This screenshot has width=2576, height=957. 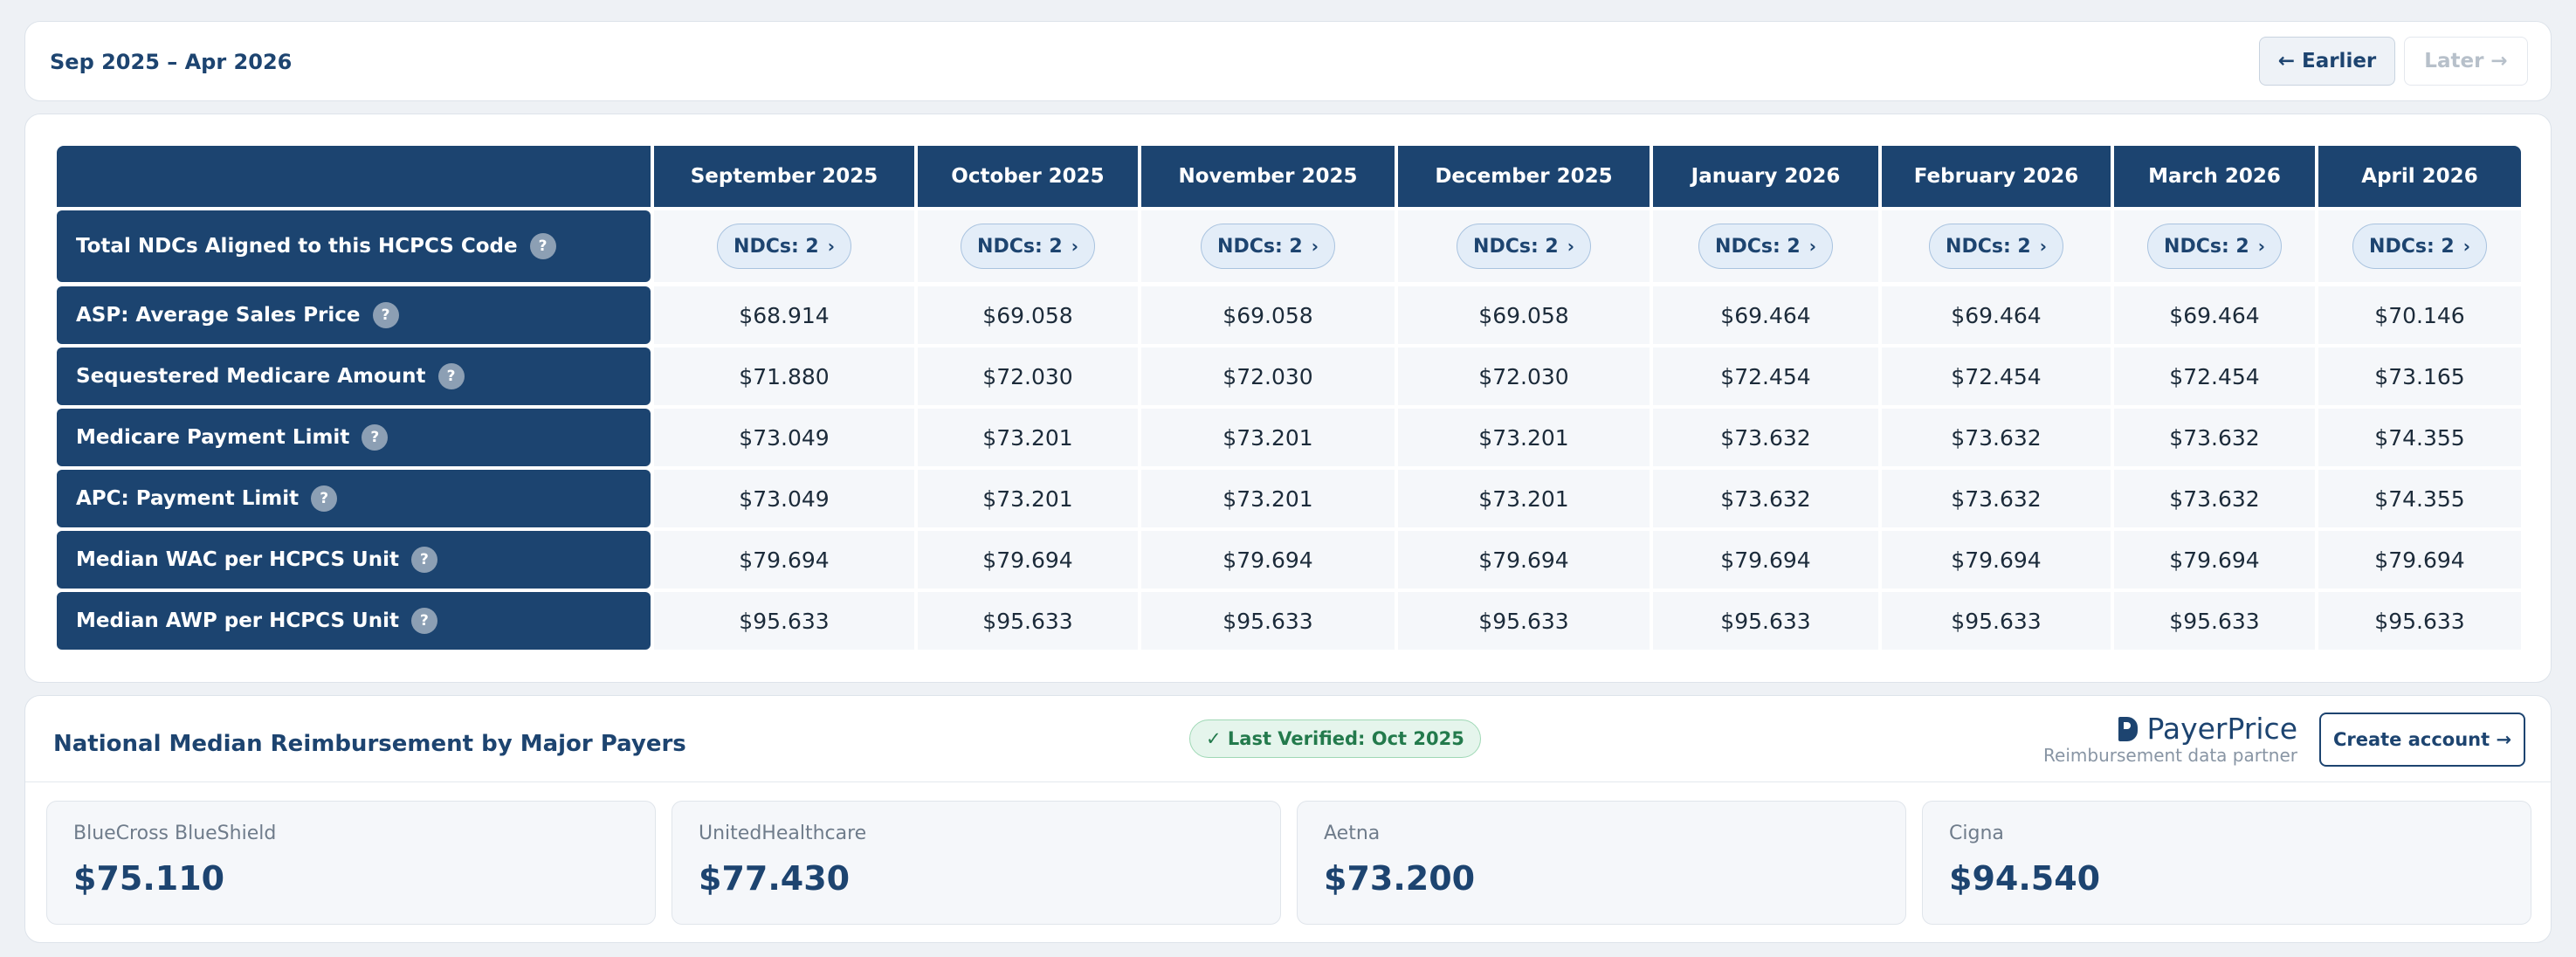 What do you see at coordinates (1288, 781) in the screenshot?
I see `divider` at bounding box center [1288, 781].